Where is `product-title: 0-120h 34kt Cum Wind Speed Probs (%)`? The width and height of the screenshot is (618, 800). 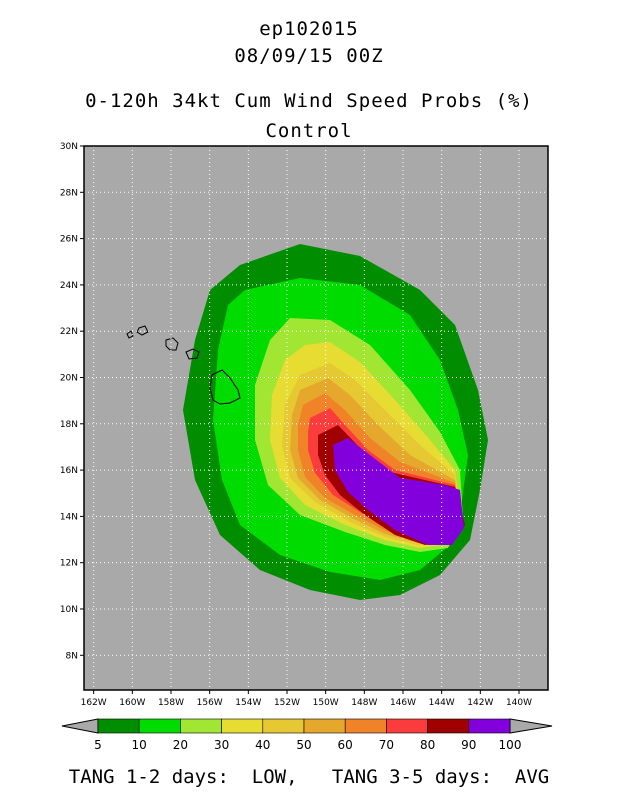 product-title: 0-120h 34kt Cum Wind Speed Probs (%) is located at coordinates (309, 101).